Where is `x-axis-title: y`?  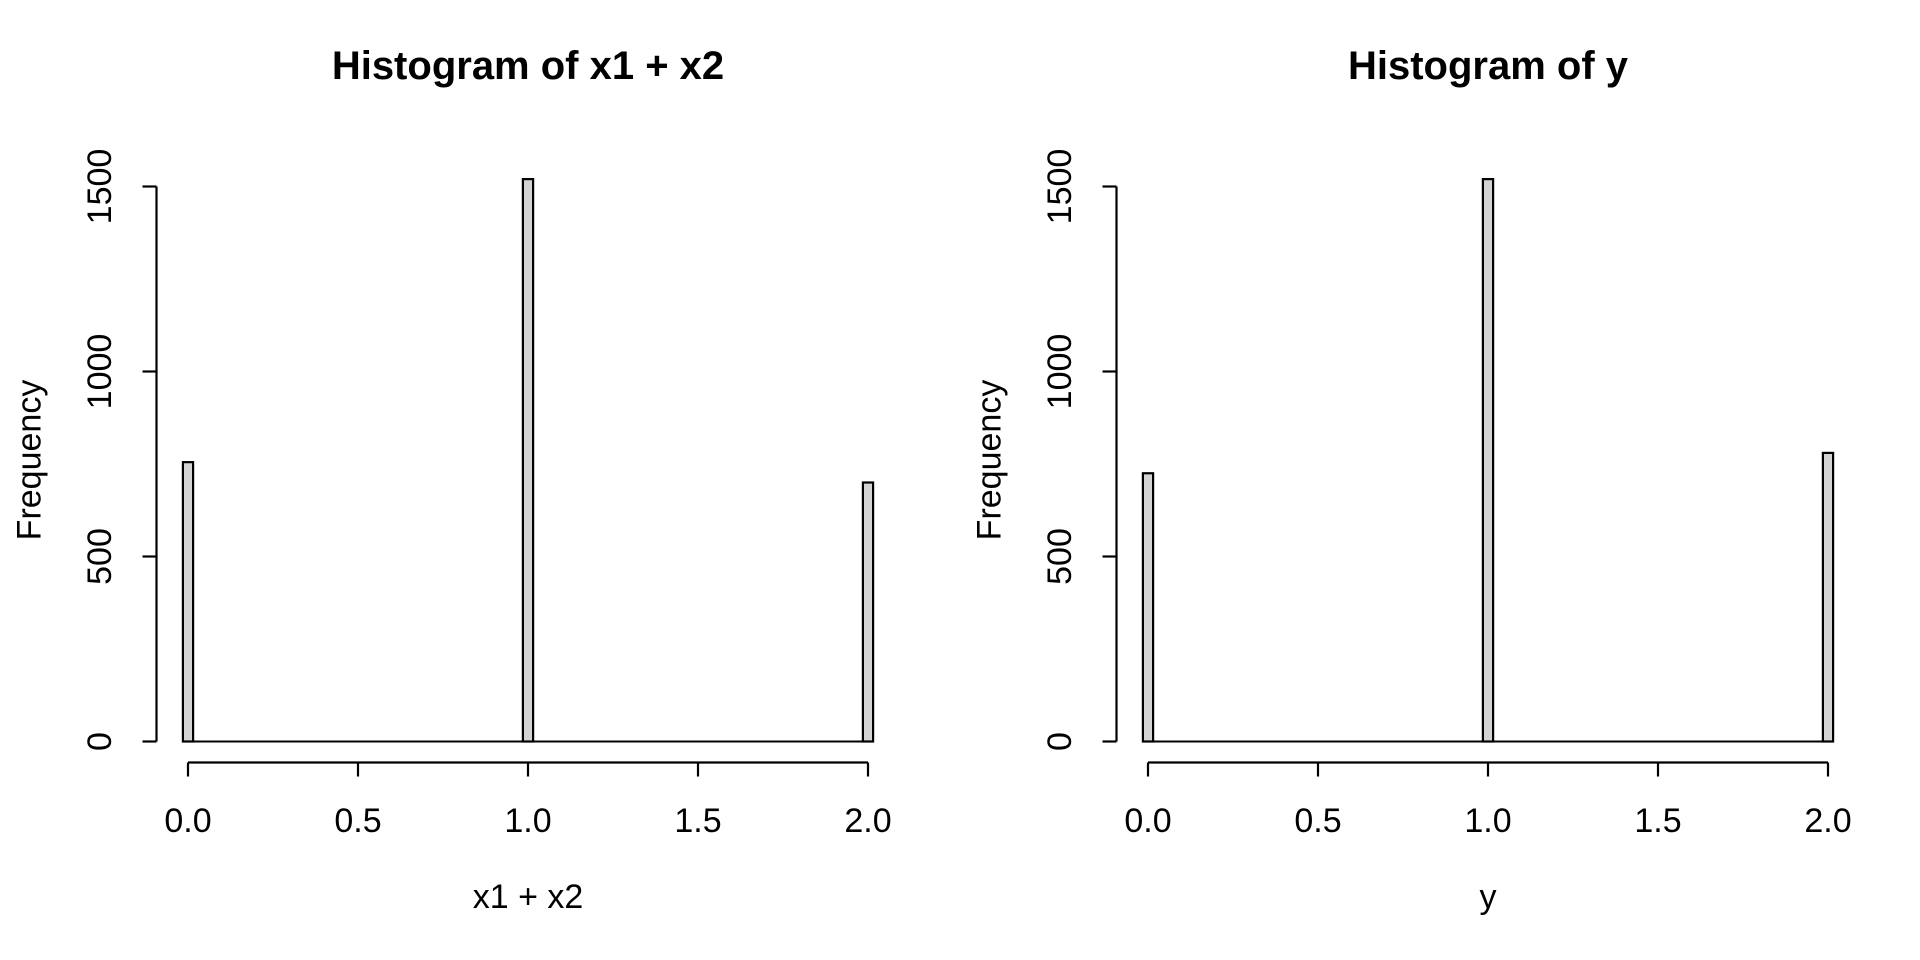
x-axis-title: y is located at coordinates (1488, 897).